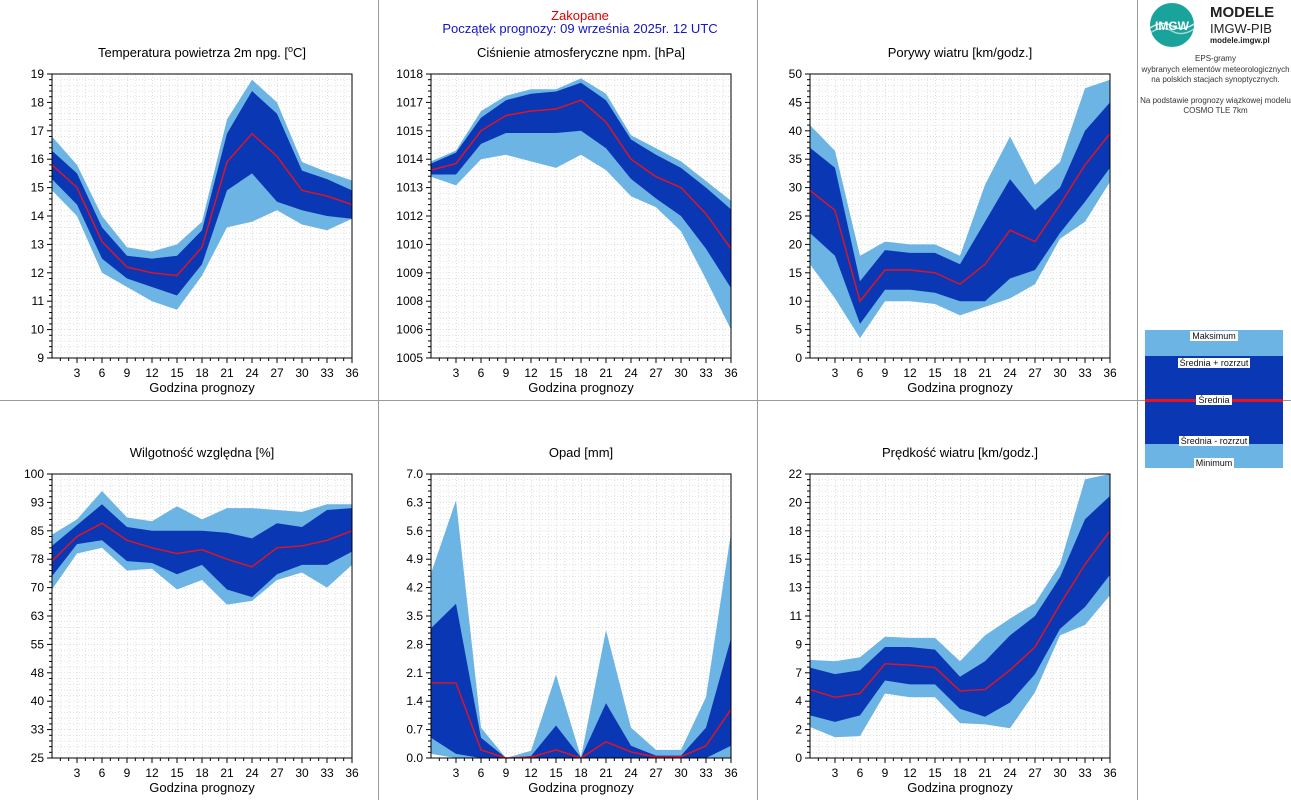 Image resolution: width=1291 pixels, height=800 pixels. I want to click on legend-upper-label: Średnia + rozrzut, so click(1214, 363).